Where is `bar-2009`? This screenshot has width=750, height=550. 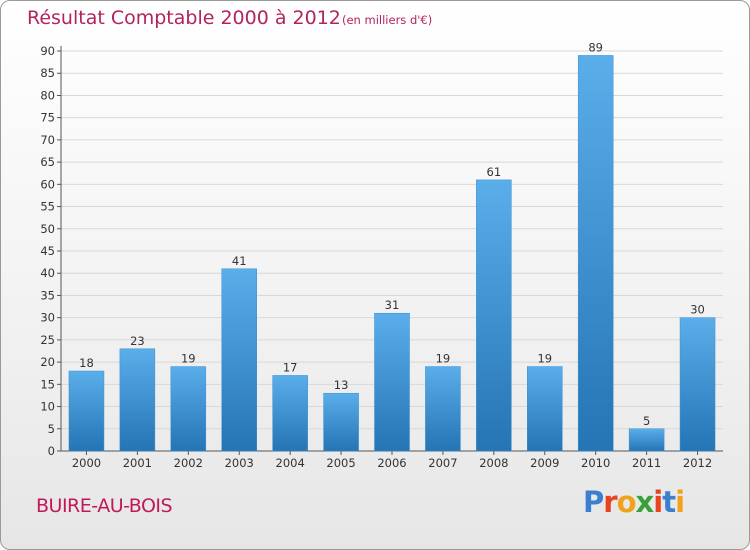
bar-2009 is located at coordinates (545, 409).